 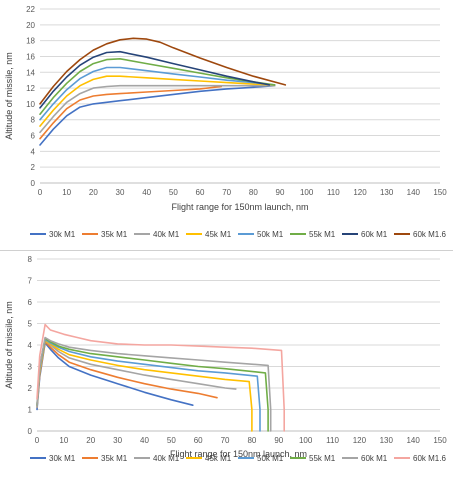 What do you see at coordinates (173, 192) in the screenshot?
I see `chart0-x-tick-label: 50` at bounding box center [173, 192].